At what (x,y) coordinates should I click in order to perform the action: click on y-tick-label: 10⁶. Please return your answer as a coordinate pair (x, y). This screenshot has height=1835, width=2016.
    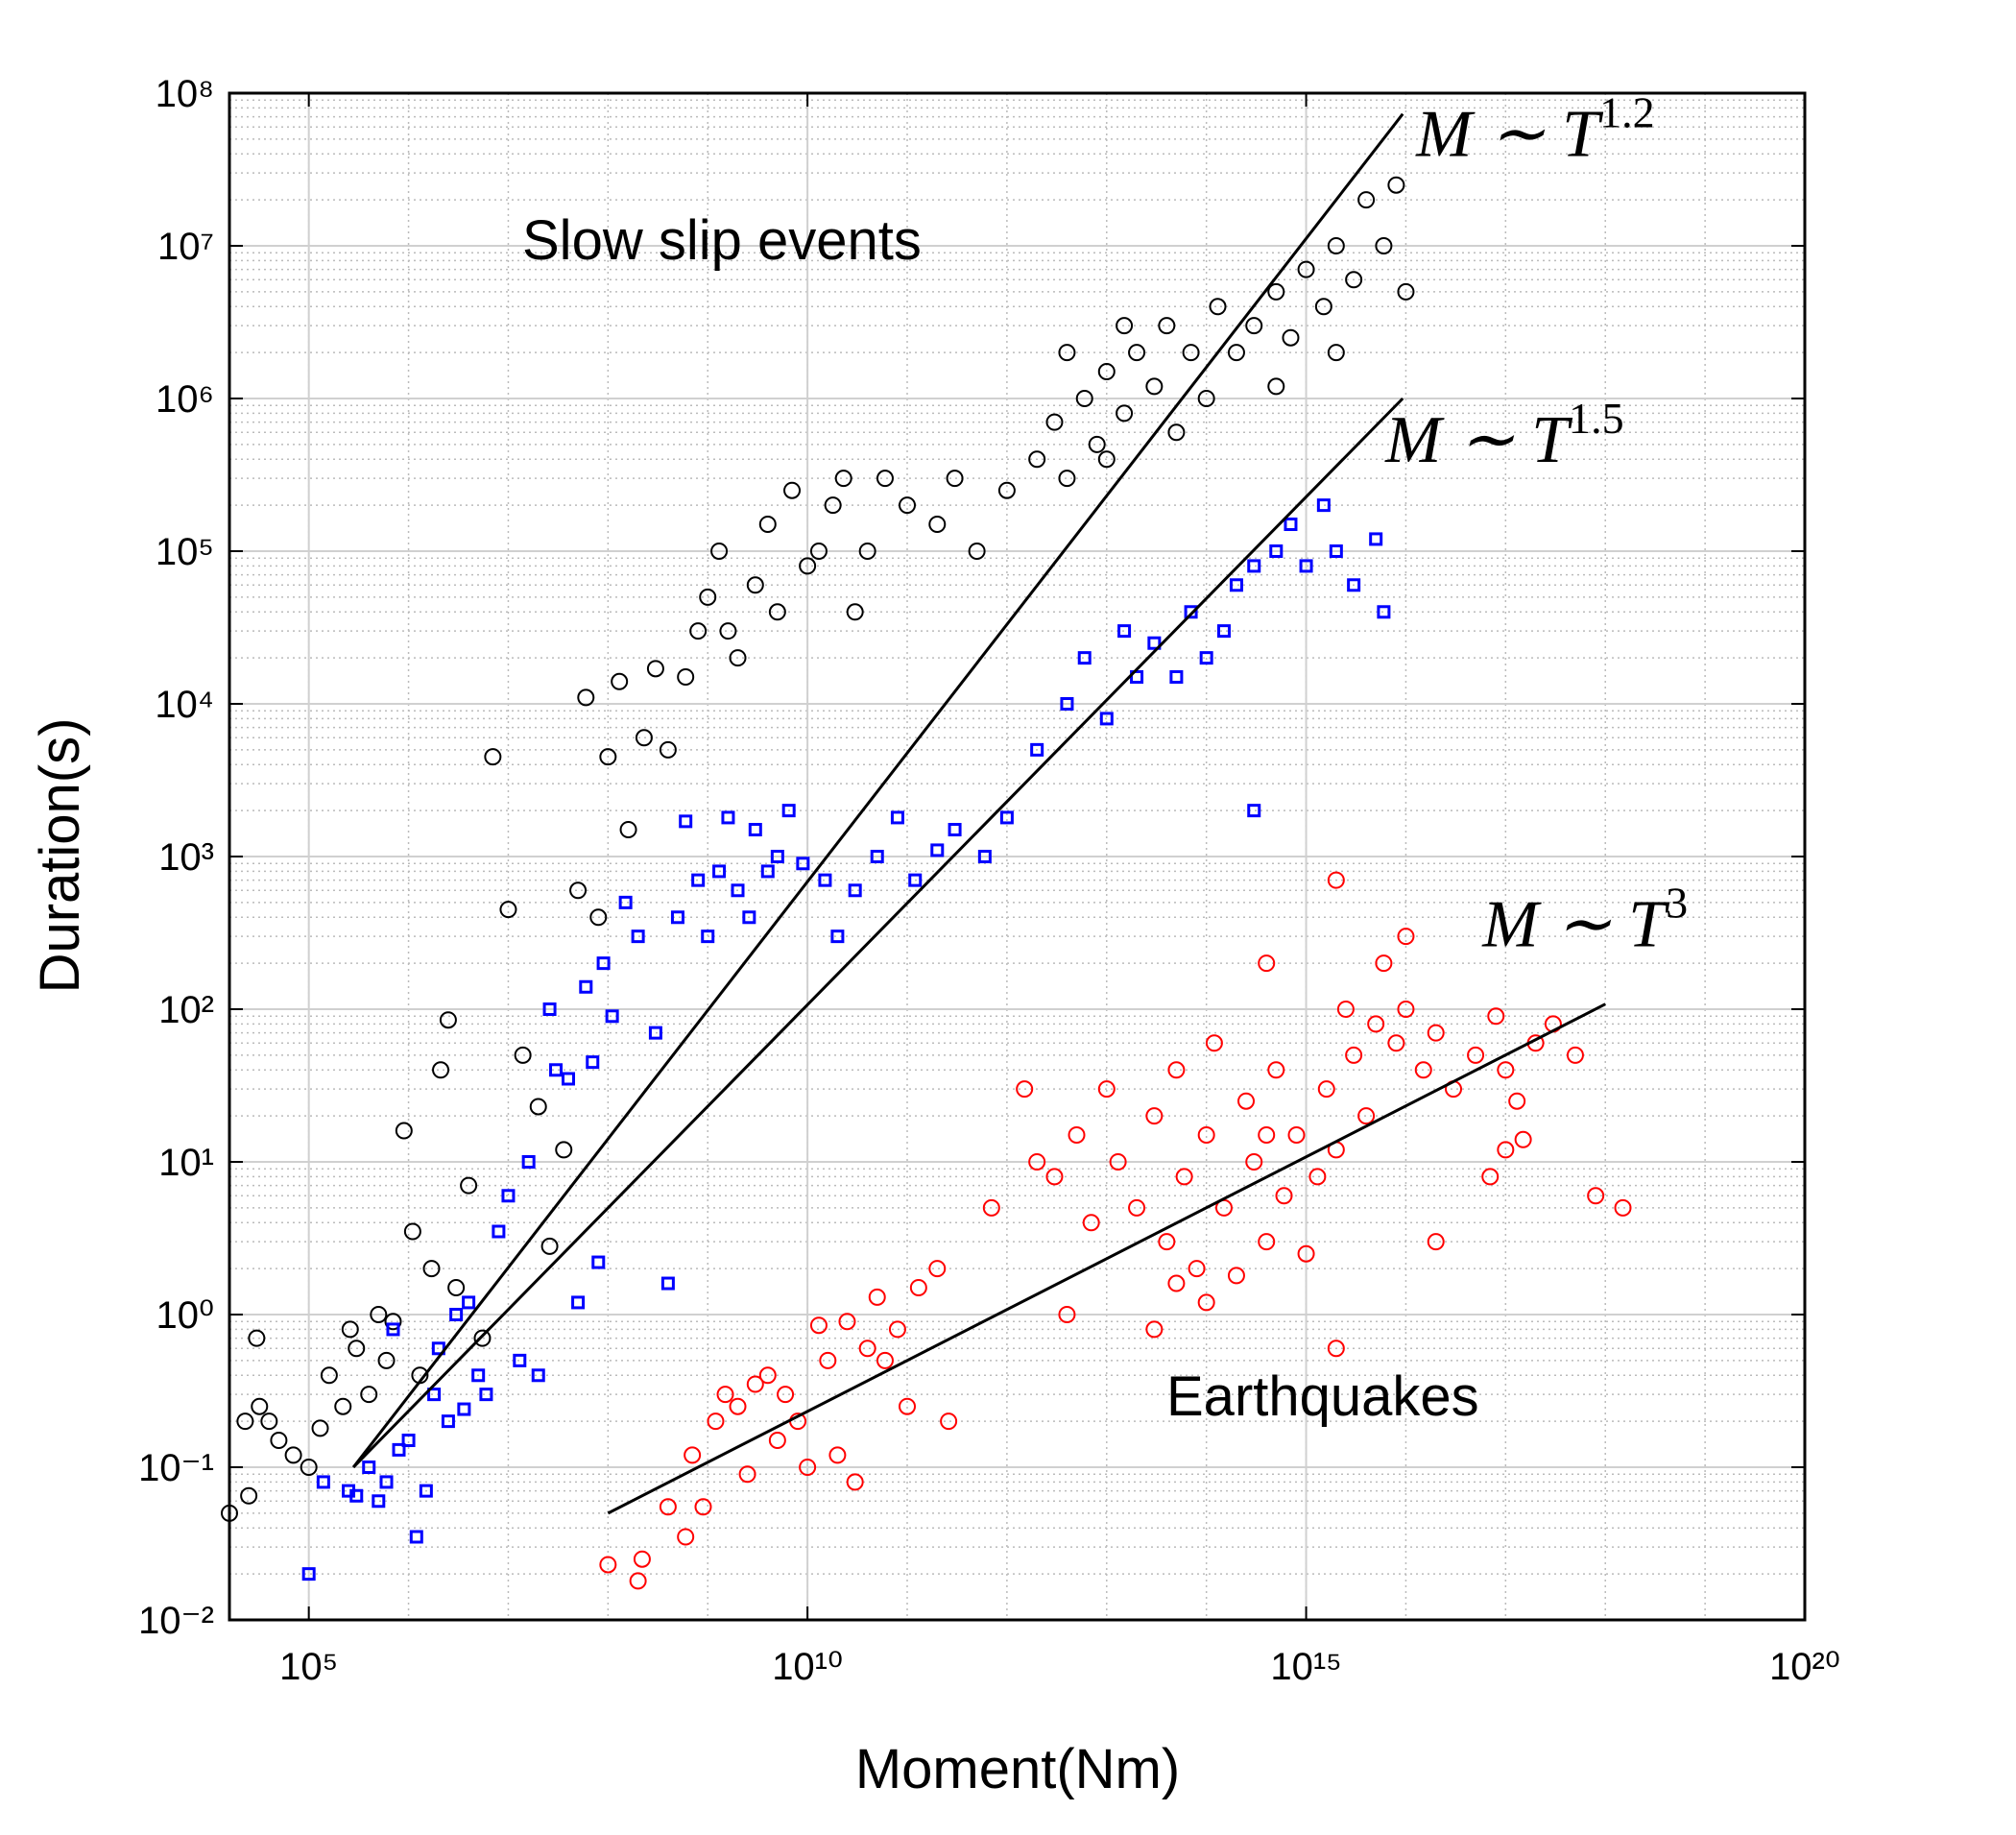
    Looking at the image, I should click on (185, 399).